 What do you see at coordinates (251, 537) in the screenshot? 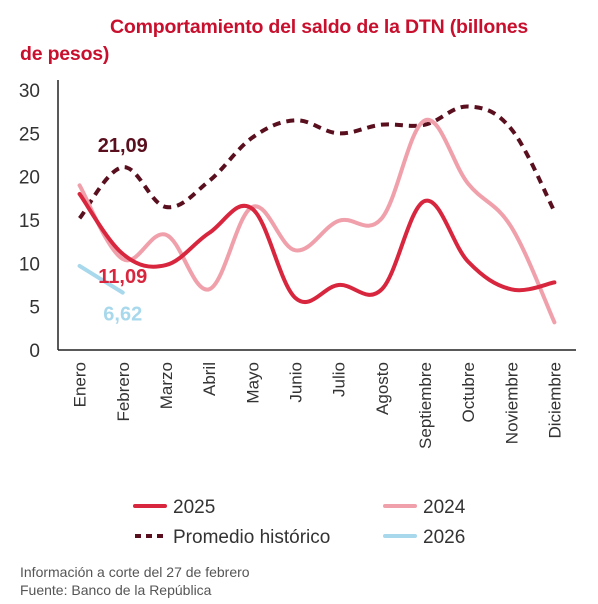
I see `legend-label: Promedio histórico` at bounding box center [251, 537].